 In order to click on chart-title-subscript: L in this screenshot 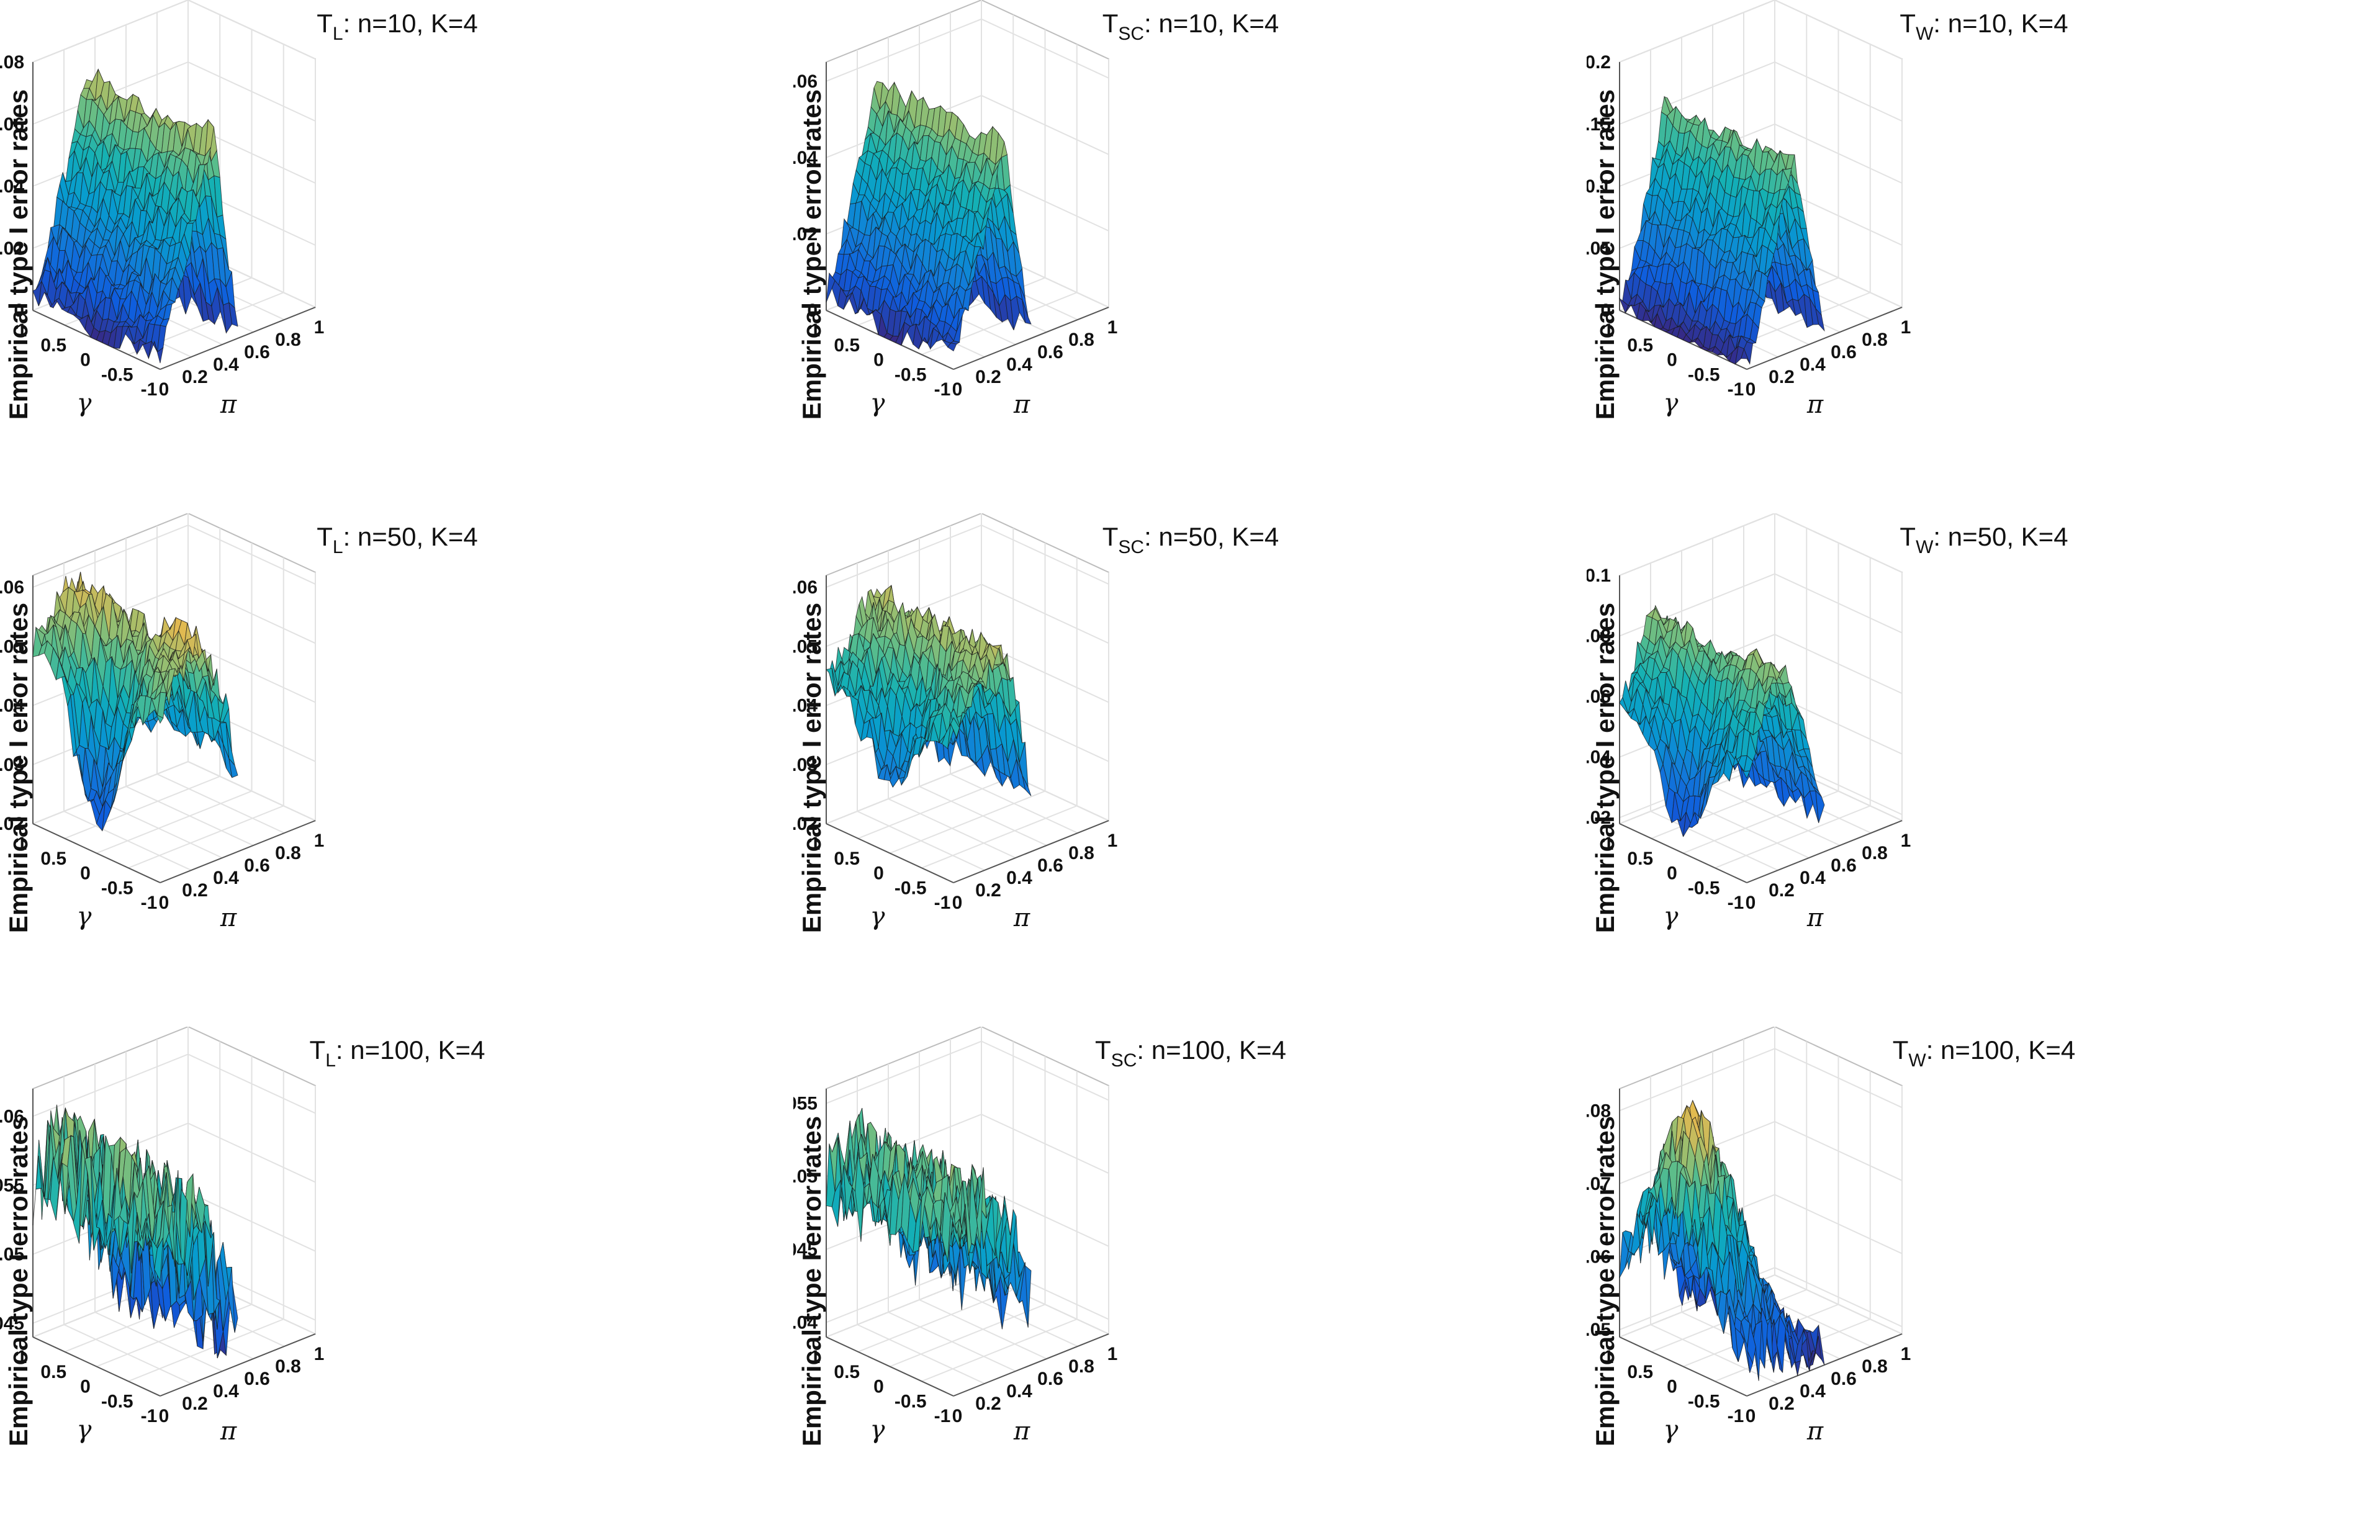, I will do `click(331, 1060)`.